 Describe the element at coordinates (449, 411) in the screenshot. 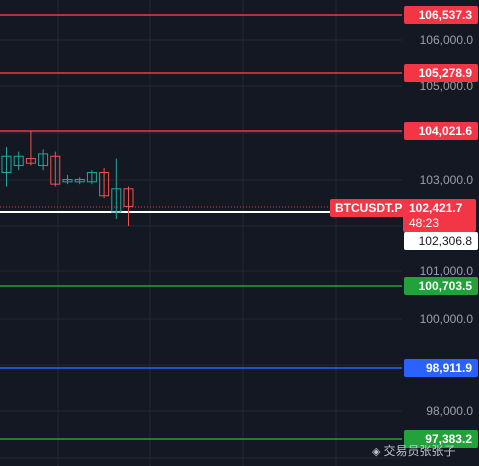

I see `price-tick: 98,000.0` at that location.